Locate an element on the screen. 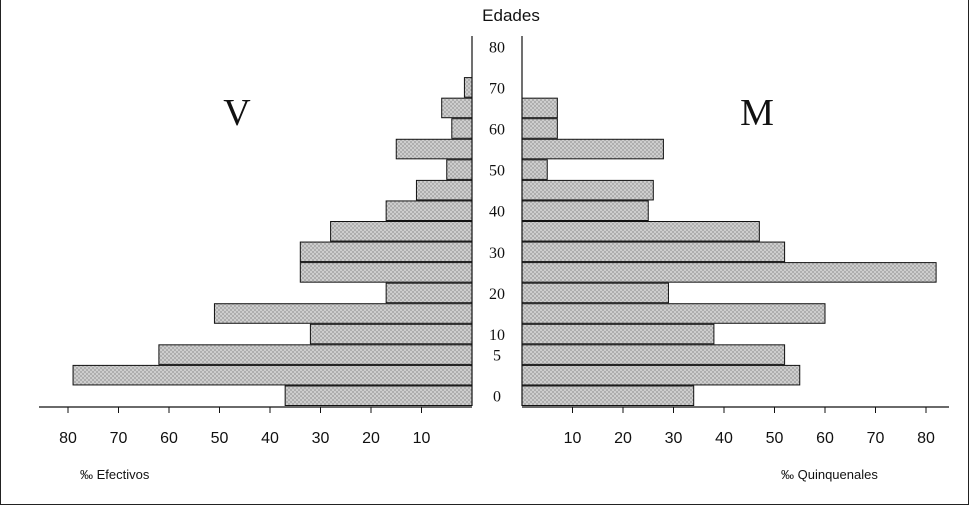  age-tick-label: 5 is located at coordinates (497, 356).